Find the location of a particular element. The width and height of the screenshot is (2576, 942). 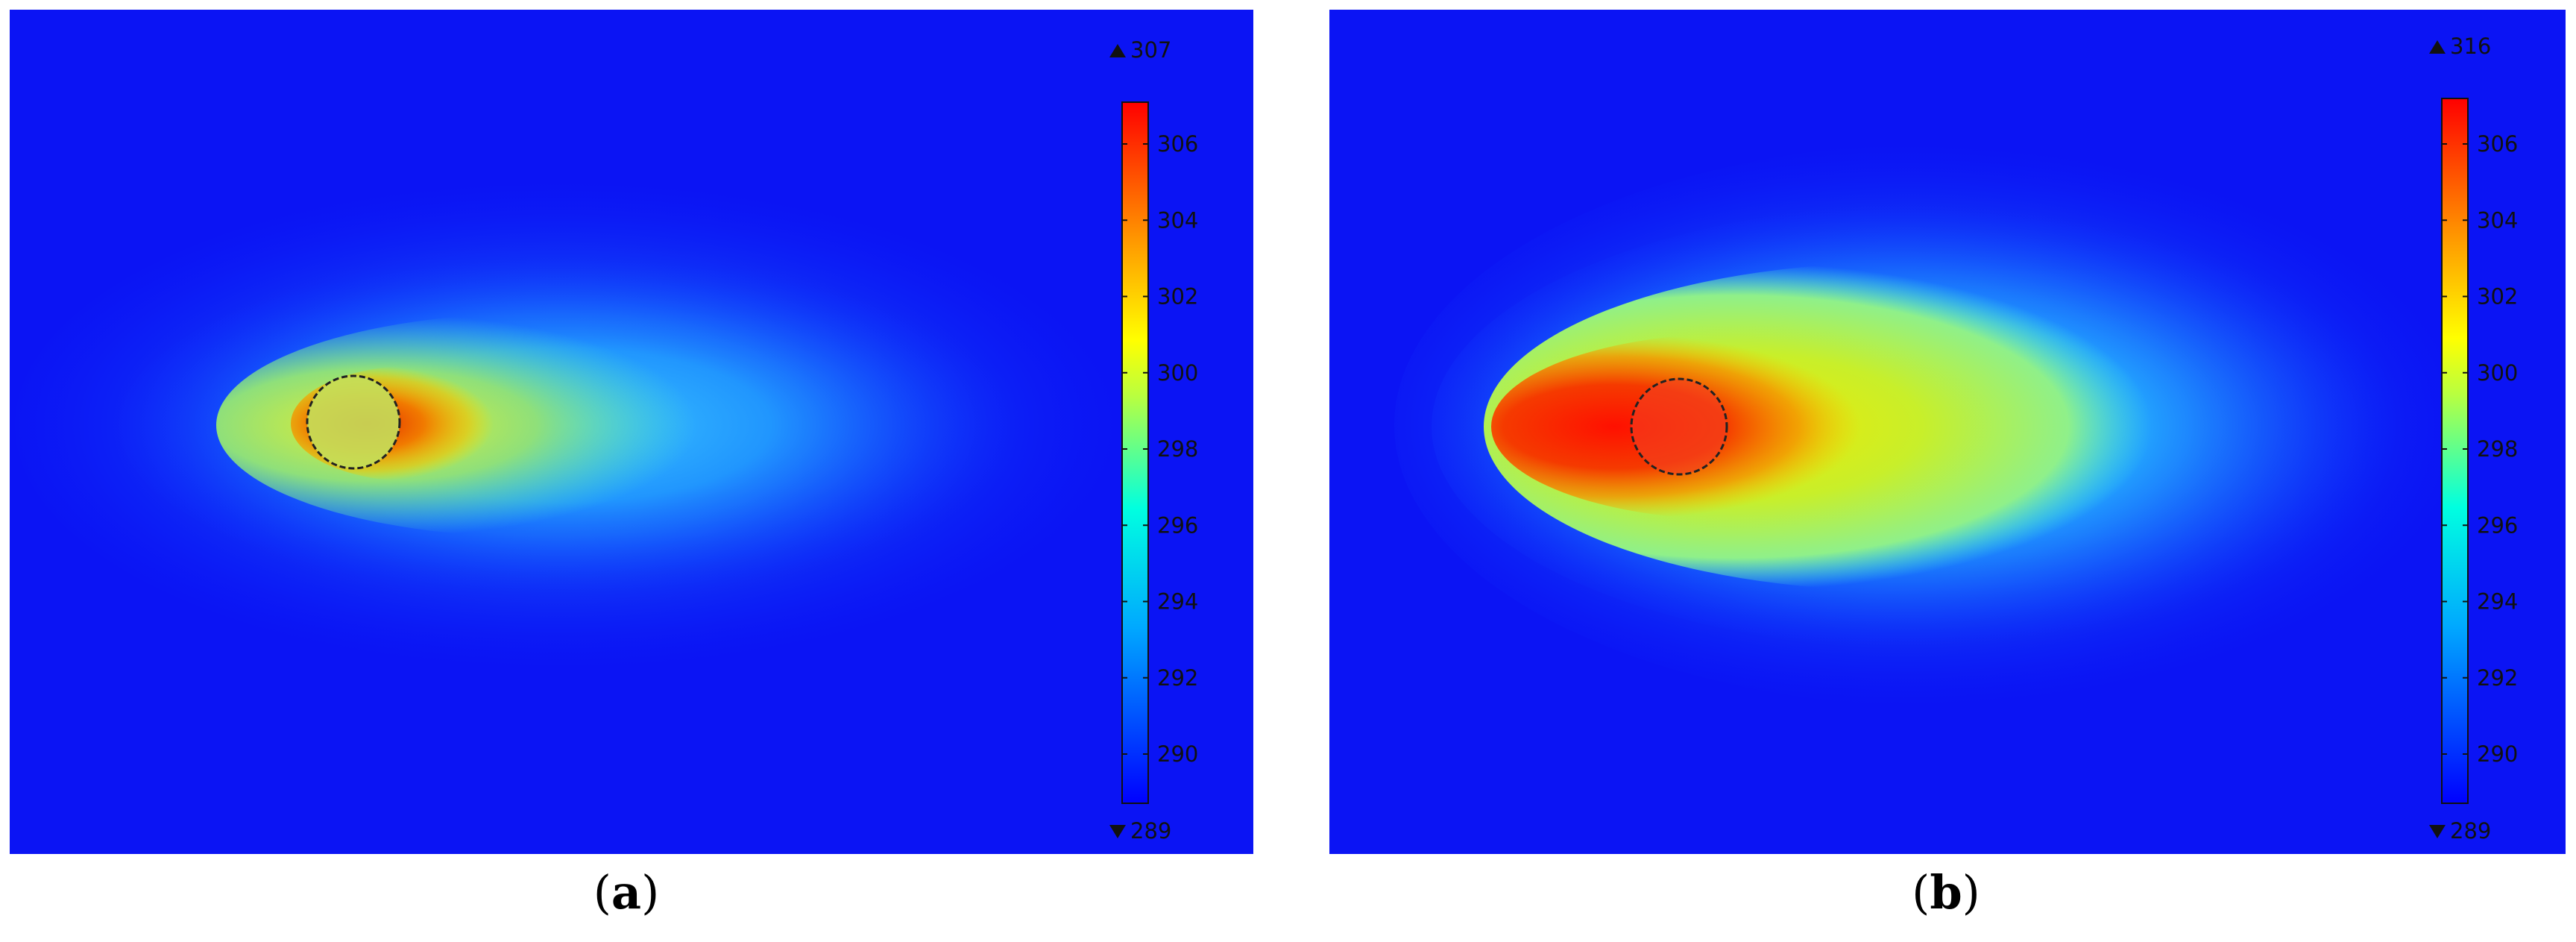

colorbar-b is located at coordinates (2455, 451).